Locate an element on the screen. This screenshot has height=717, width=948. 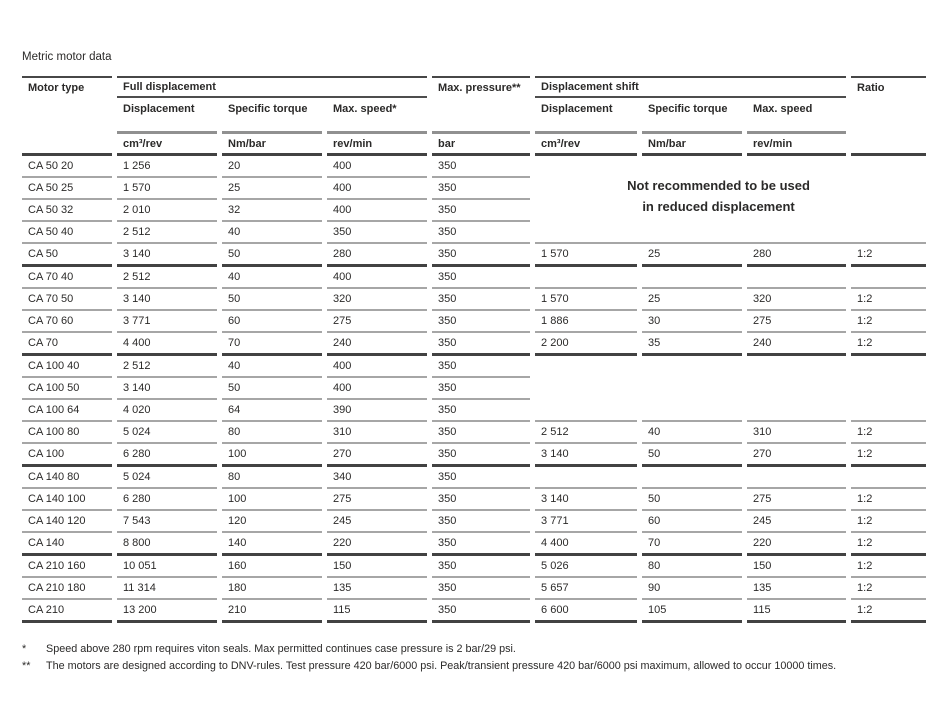
table-row: CA 140 120 7 543 120 245 350 3 771 60 245 1:2 is located at coordinates (474, 522).